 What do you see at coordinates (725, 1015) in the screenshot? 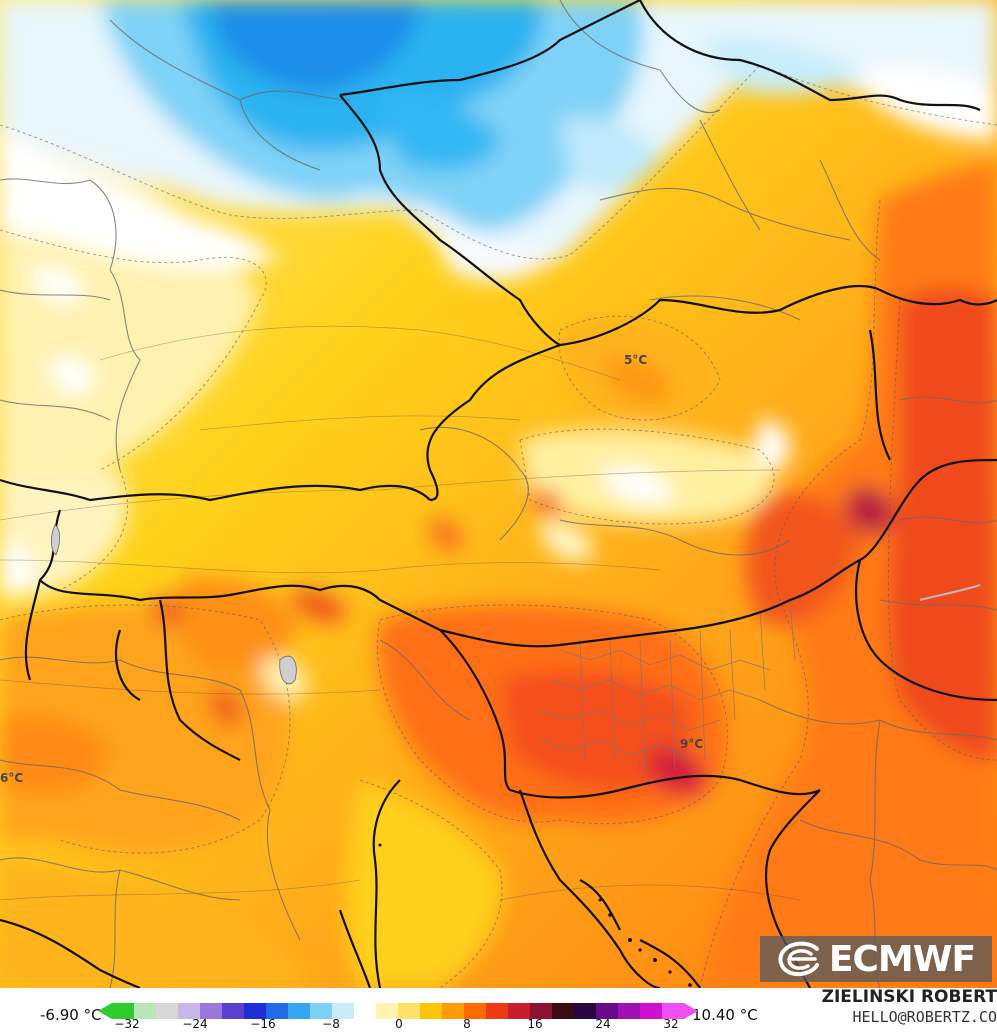
I see `legend-max-value: 10.40 °C` at bounding box center [725, 1015].